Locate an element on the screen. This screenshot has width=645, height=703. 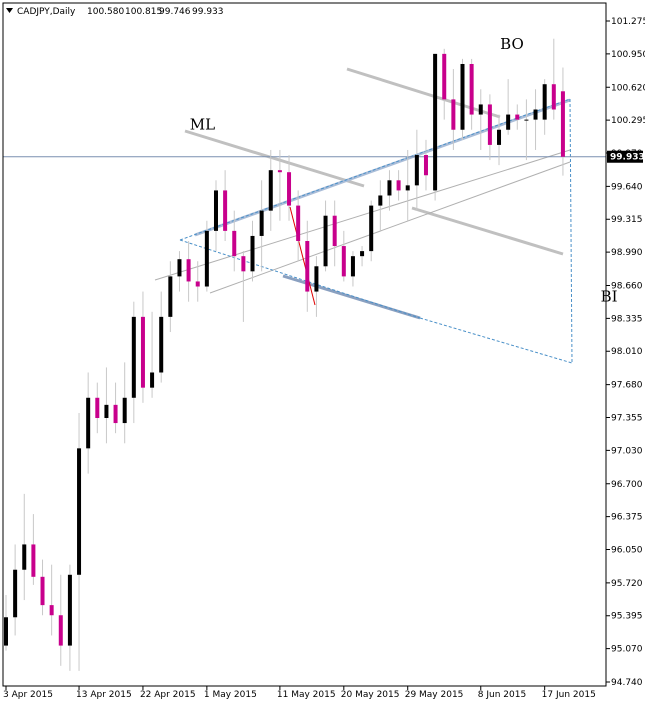
y-tick-label: 96.050 is located at coordinates (627, 550).